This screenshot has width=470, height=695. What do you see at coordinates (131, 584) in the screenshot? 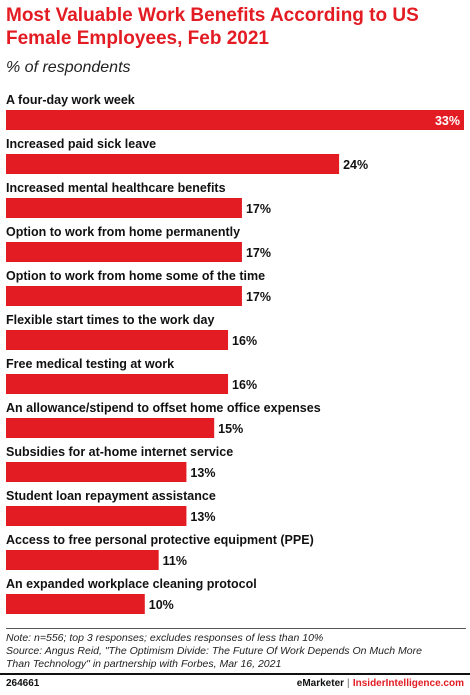
I see `category-label: An expanded workplace cleaning protocol` at bounding box center [131, 584].